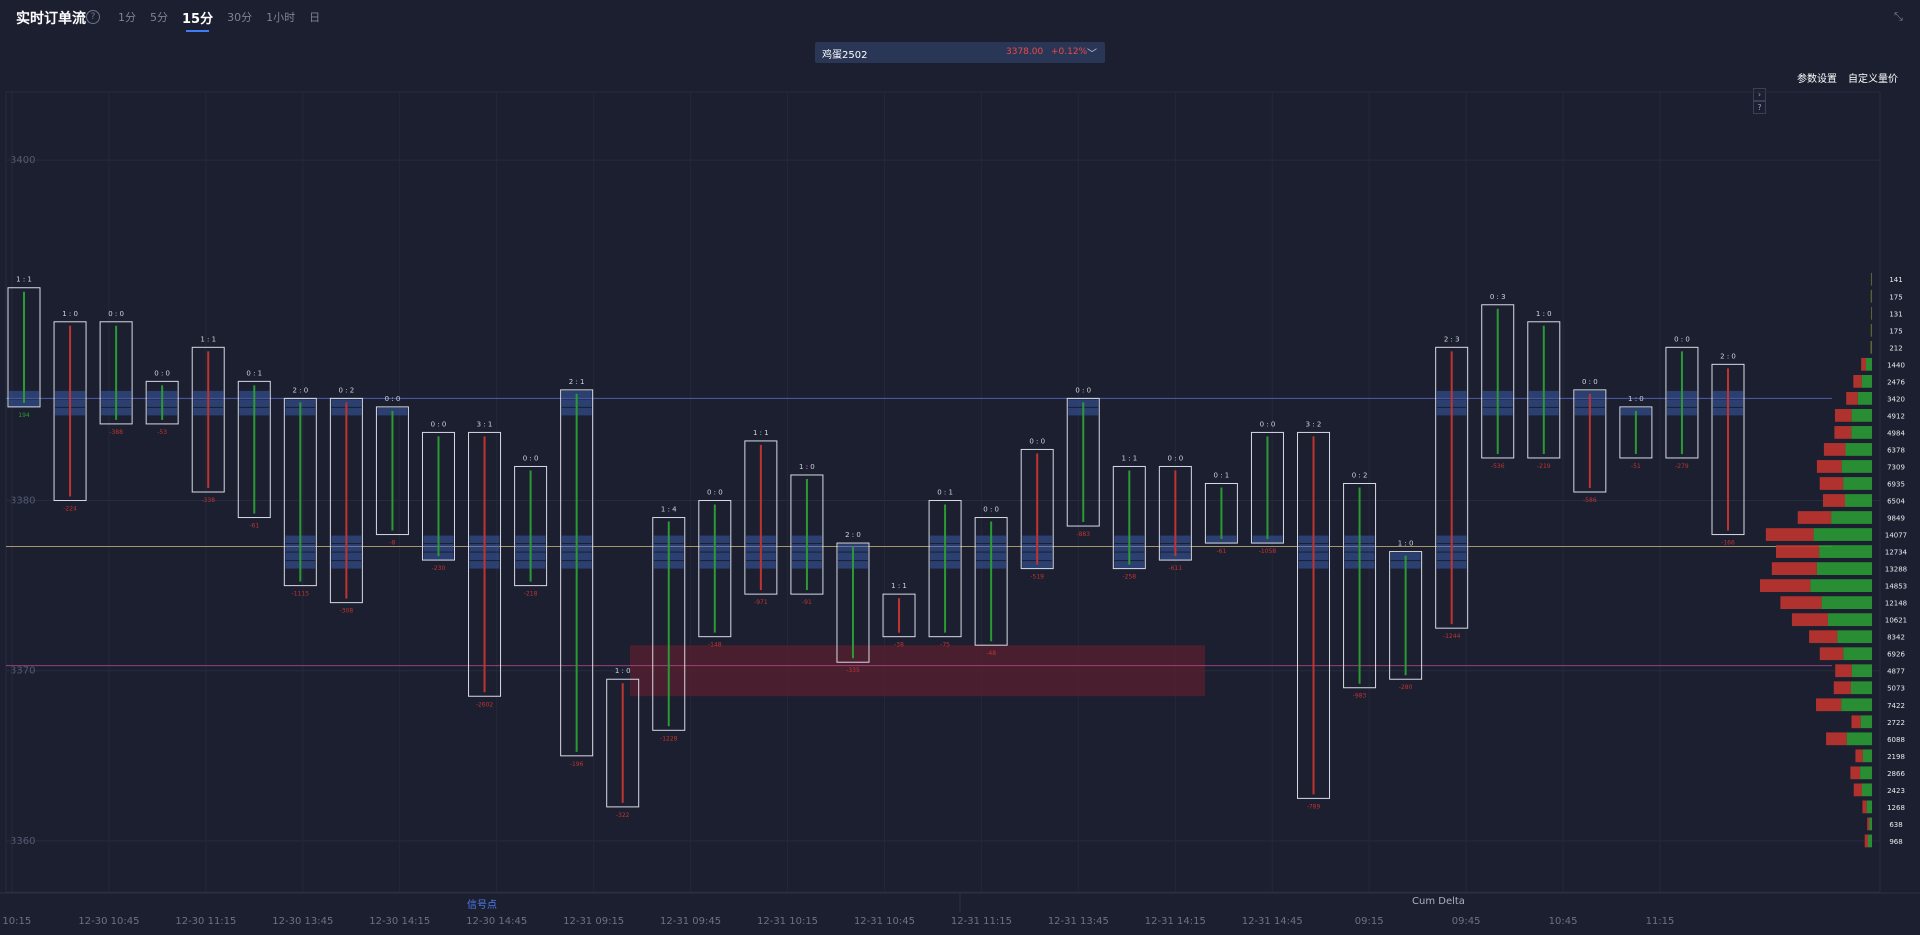 The image size is (1920, 935). What do you see at coordinates (240, 17) in the screenshot?
I see `tab-30min: 30分` at bounding box center [240, 17].